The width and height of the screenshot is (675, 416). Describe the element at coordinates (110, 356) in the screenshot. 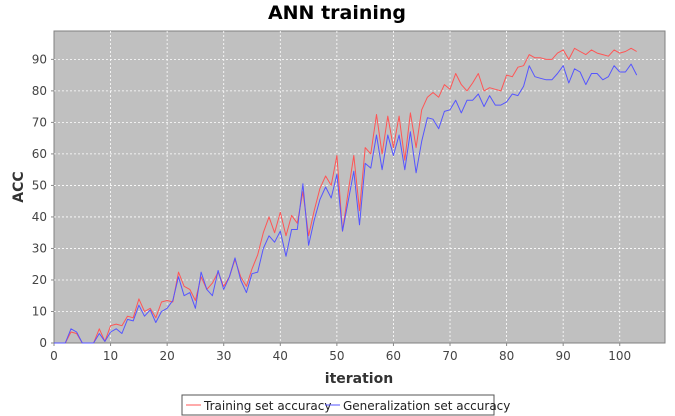

I see `x-tick-label: 10` at that location.